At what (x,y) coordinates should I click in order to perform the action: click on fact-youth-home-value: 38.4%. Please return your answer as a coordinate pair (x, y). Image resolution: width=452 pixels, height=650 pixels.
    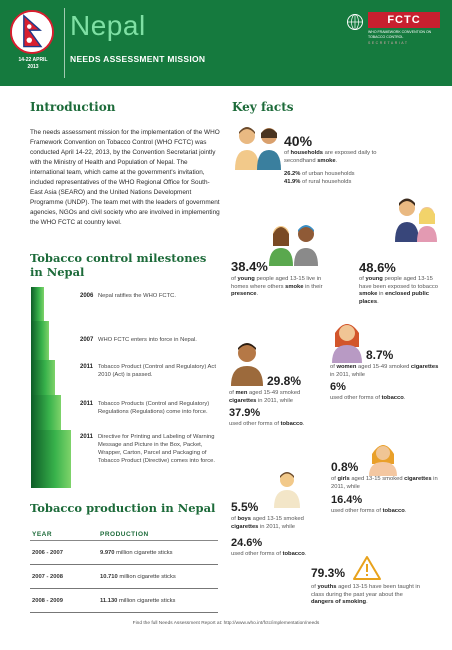
    Looking at the image, I should click on (249, 266).